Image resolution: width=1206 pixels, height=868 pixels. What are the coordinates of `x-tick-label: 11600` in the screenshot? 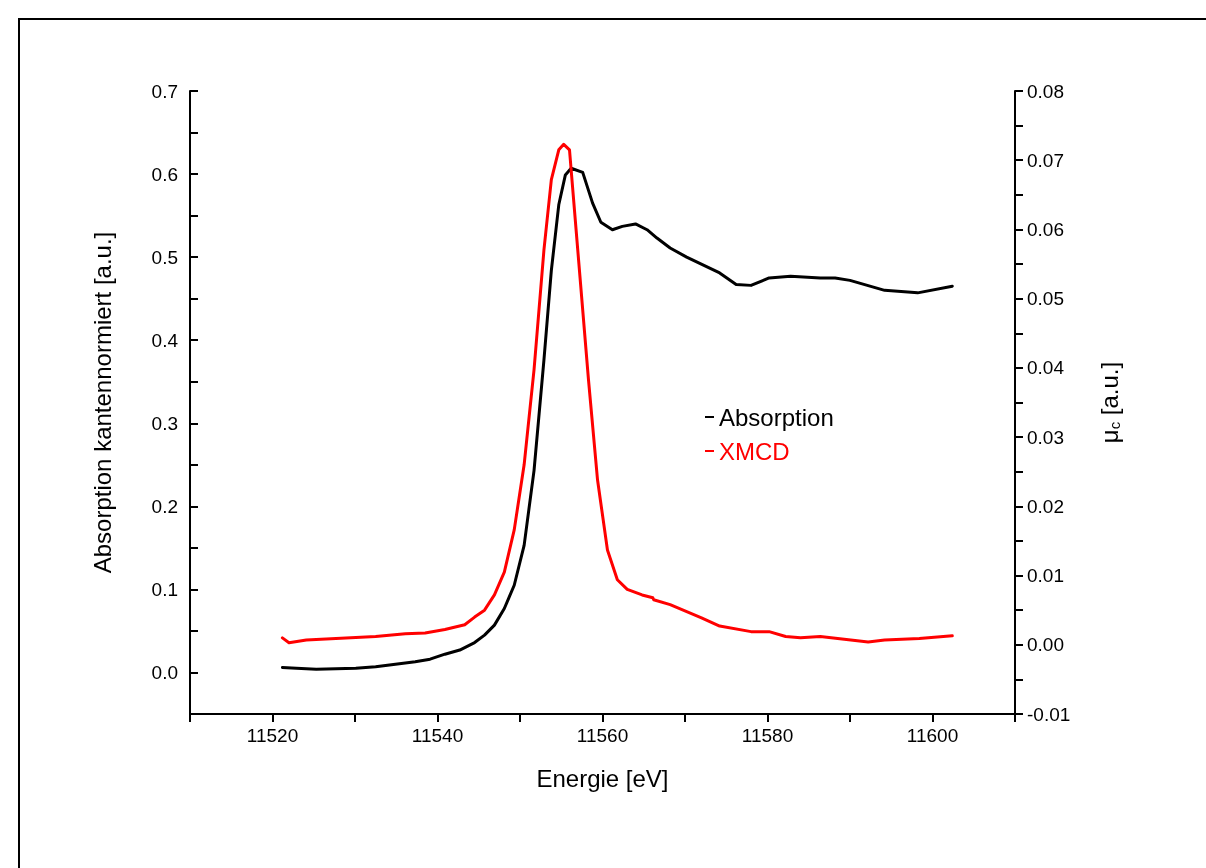 It's located at (932, 735).